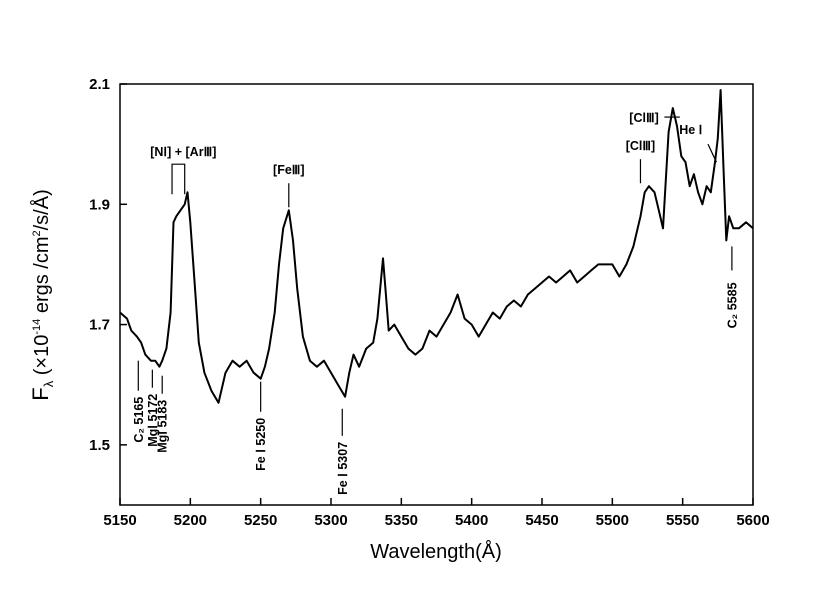 Image resolution: width=830 pixels, height=593 pixels. I want to click on annotation-label: C₂ 5585, so click(732, 305).